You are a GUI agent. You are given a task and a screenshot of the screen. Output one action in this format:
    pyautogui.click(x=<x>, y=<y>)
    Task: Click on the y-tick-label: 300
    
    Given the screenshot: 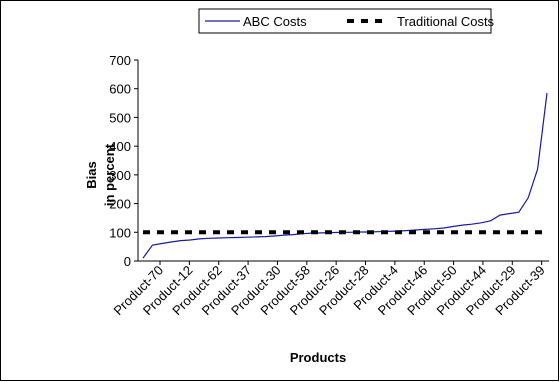 What is the action you would take?
    pyautogui.click(x=120, y=175)
    